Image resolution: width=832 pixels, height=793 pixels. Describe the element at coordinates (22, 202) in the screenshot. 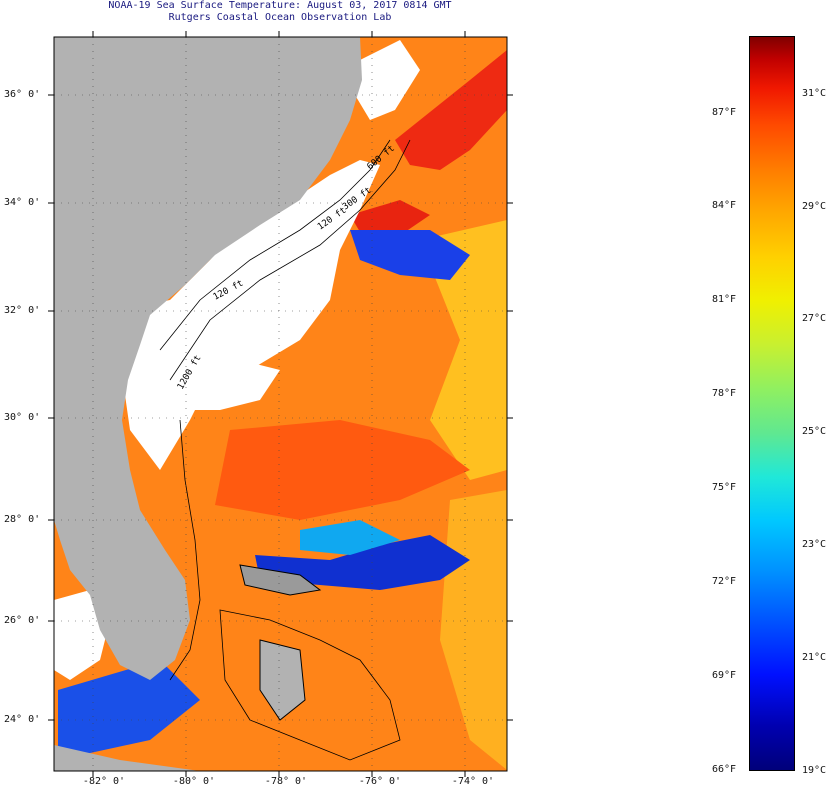

I see `lat-label-34: 34° 0'` at that location.